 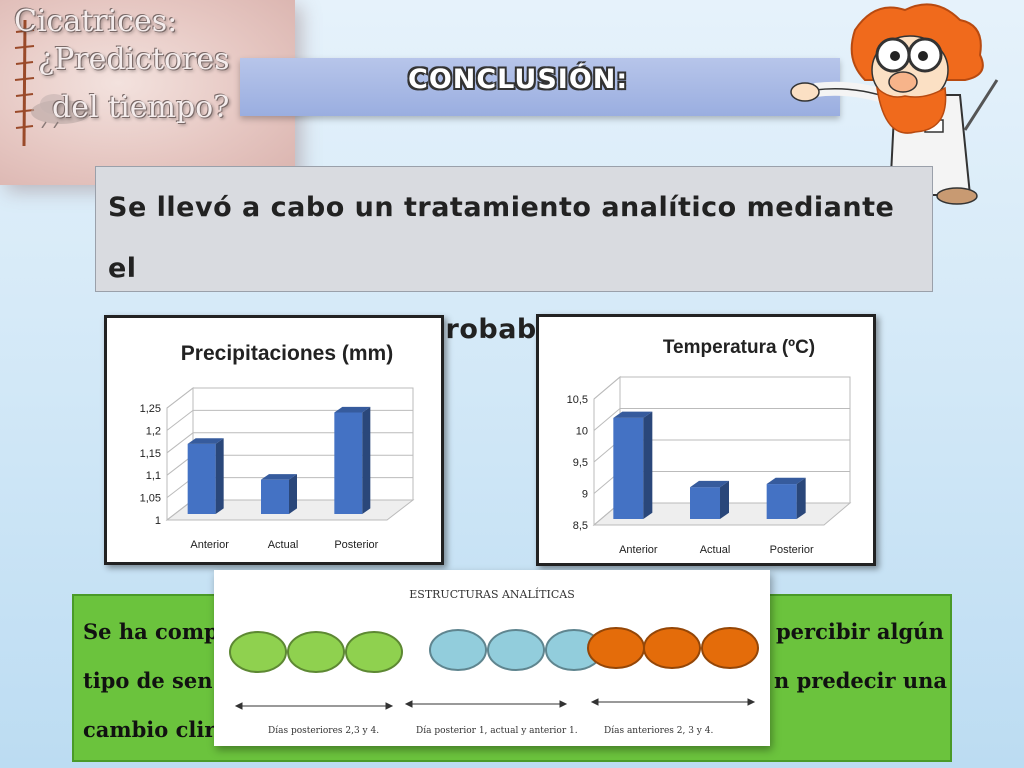 I want to click on y-tick-label: 10, so click(x=582, y=432).